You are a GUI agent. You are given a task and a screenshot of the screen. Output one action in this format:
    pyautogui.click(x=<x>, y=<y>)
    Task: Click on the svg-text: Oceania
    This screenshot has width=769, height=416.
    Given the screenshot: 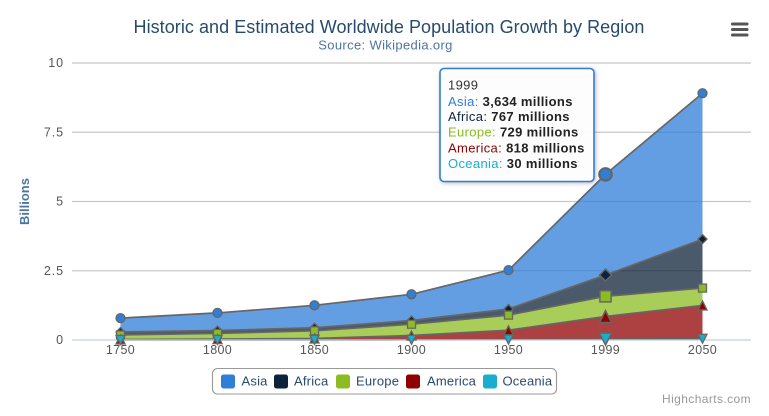 What is the action you would take?
    pyautogui.click(x=528, y=381)
    